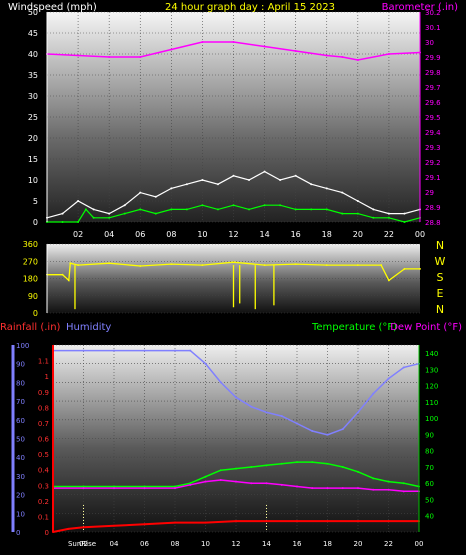  What do you see at coordinates (431, 354) in the screenshot?
I see `temp-y-tick: 140` at bounding box center [431, 354].